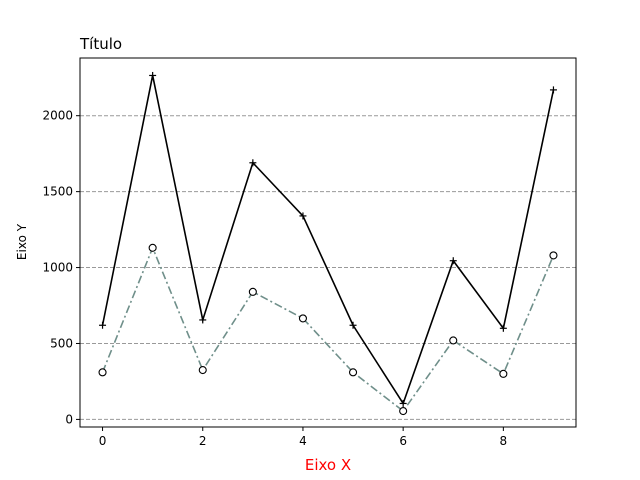 The image size is (640, 480). I want to click on x-tick-label: 0, so click(103, 441).